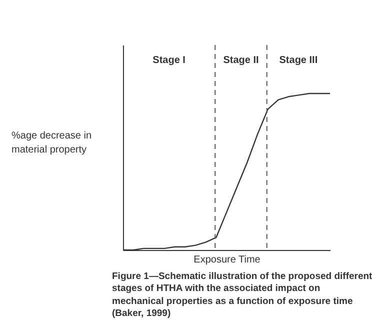 The width and height of the screenshot is (378, 332). Describe the element at coordinates (169, 60) in the screenshot. I see `text: Stage I` at that location.